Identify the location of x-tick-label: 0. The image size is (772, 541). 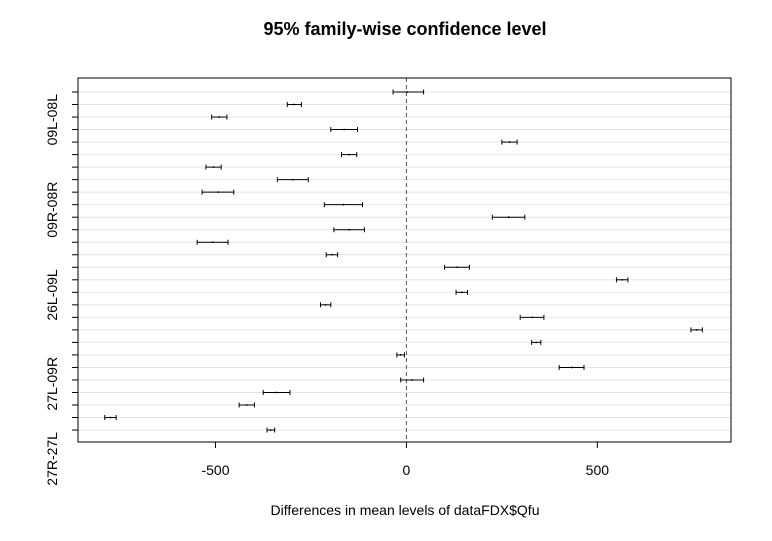
(407, 470).